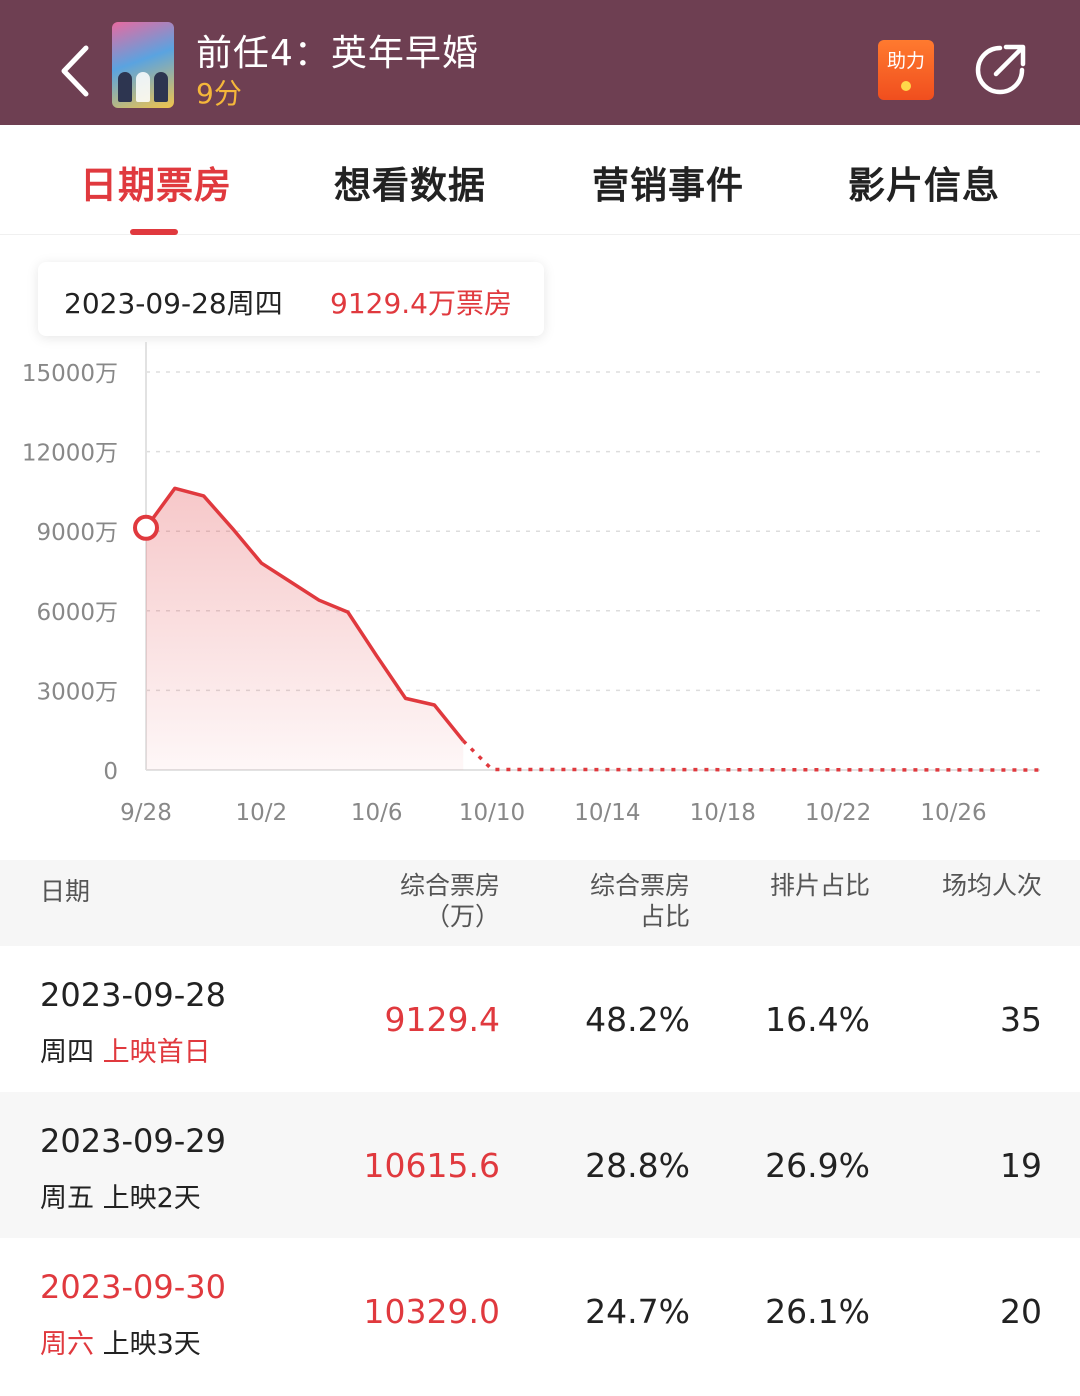 This screenshot has width=1080, height=1396. Describe the element at coordinates (607, 813) in the screenshot. I see `x-tick-label: 10/14` at that location.